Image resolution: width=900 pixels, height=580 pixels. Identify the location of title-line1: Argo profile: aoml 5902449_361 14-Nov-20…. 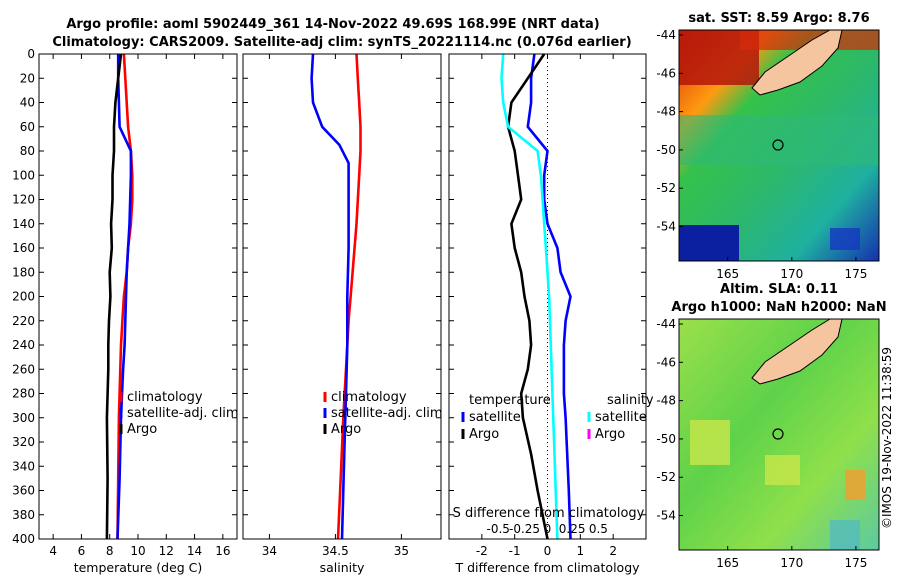
(332, 24).